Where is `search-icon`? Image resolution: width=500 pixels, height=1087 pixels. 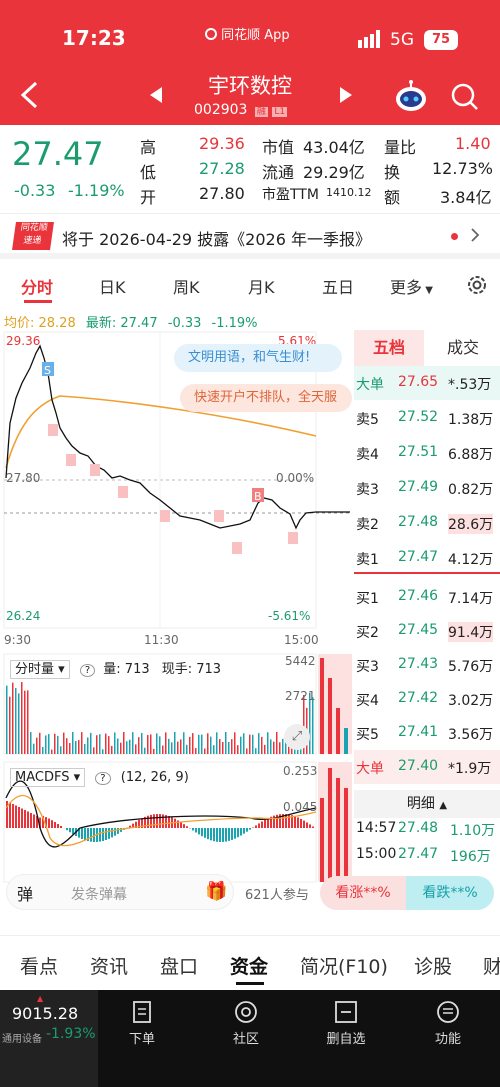
search-icon is located at coordinates (465, 99).